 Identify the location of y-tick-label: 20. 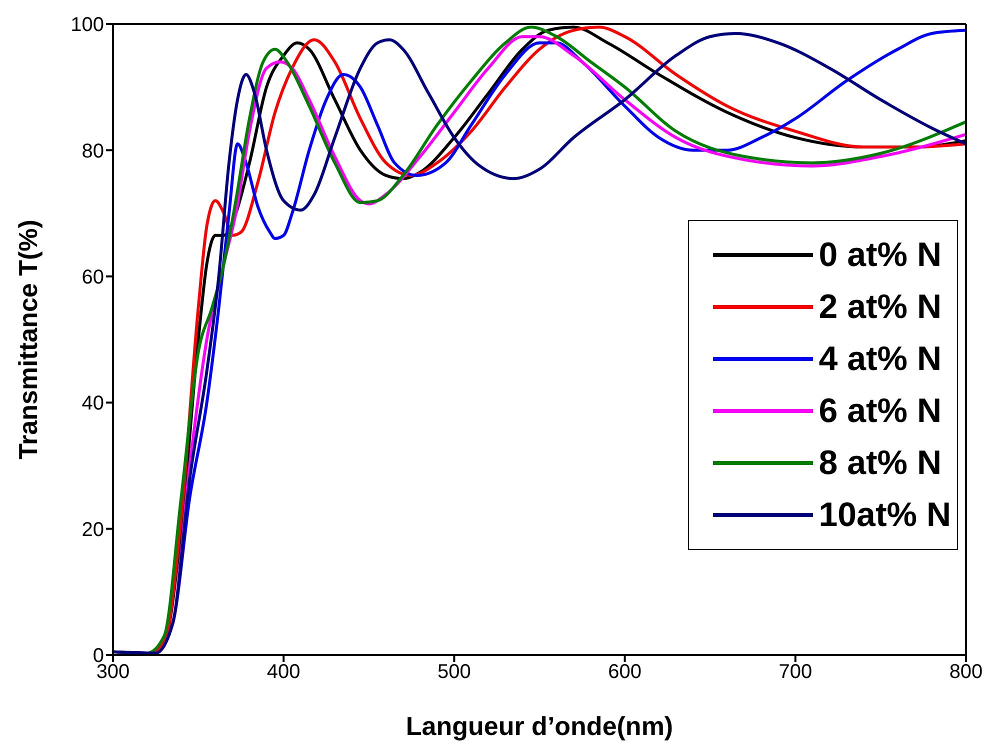
(93, 529).